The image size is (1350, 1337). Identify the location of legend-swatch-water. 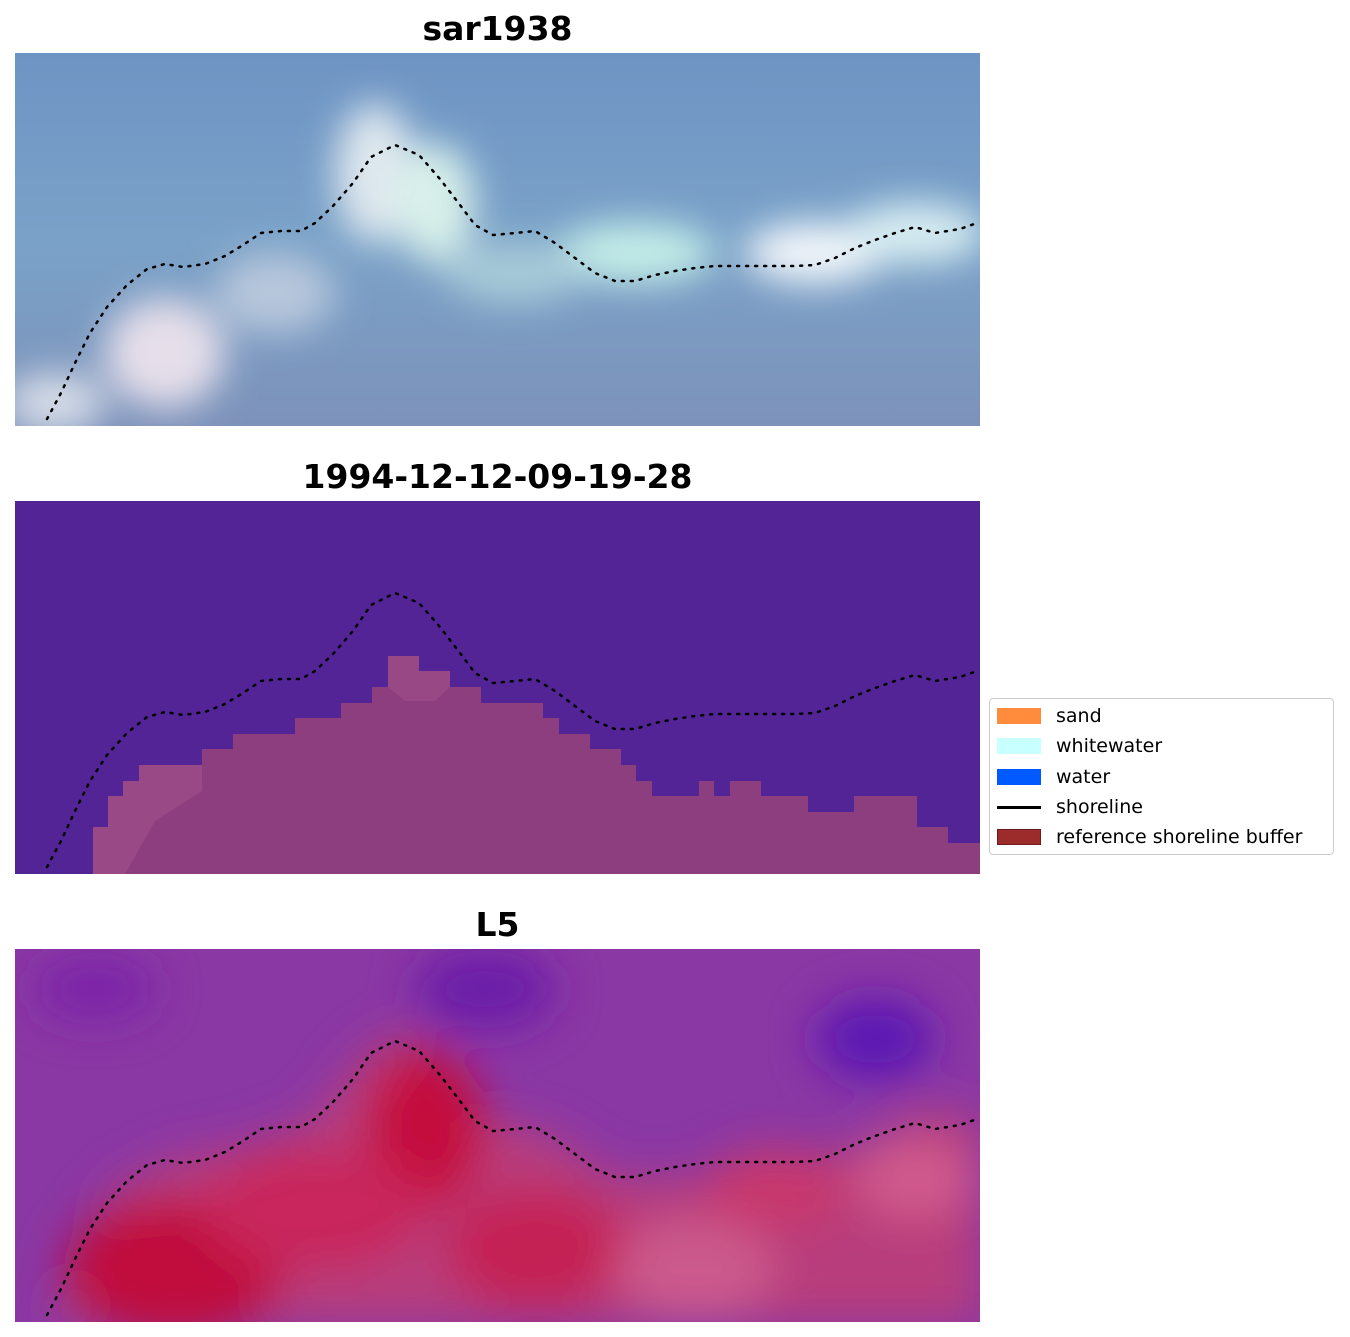
(1019, 777).